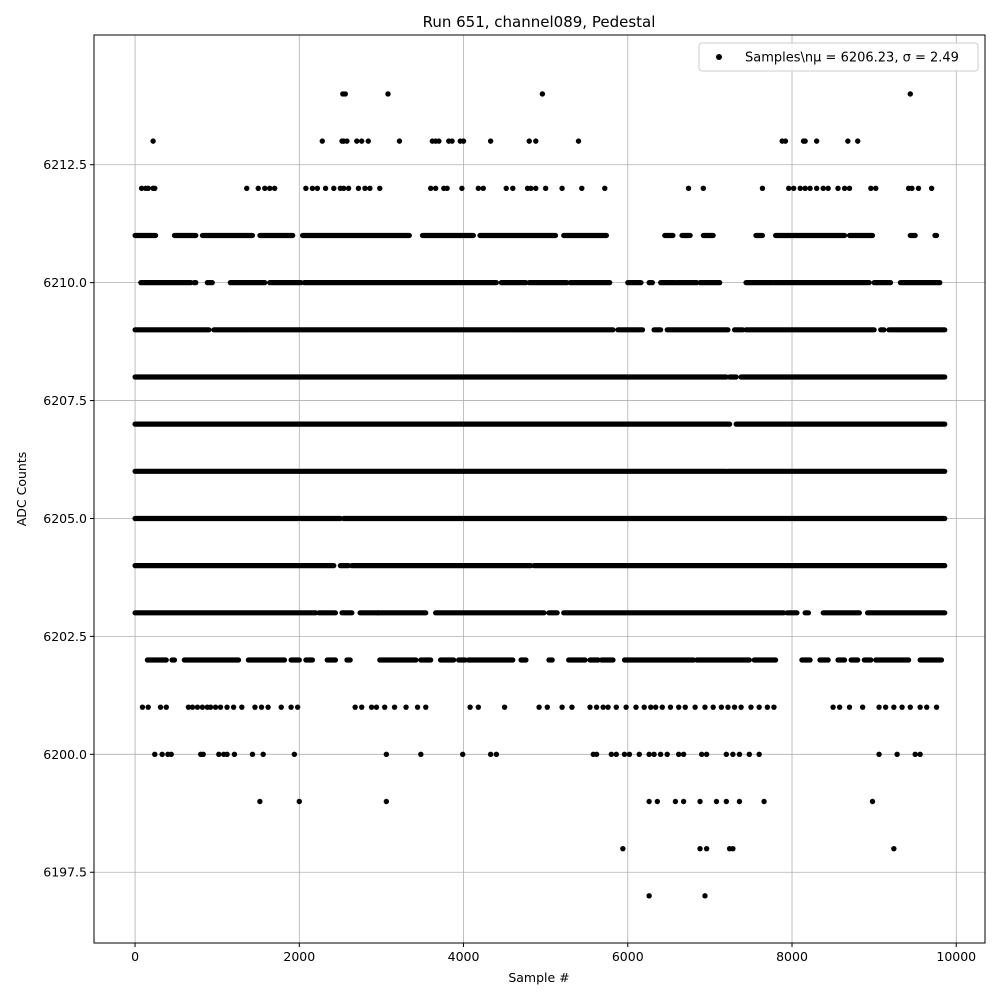  I want to click on x-tick-label: 2000, so click(299, 956).